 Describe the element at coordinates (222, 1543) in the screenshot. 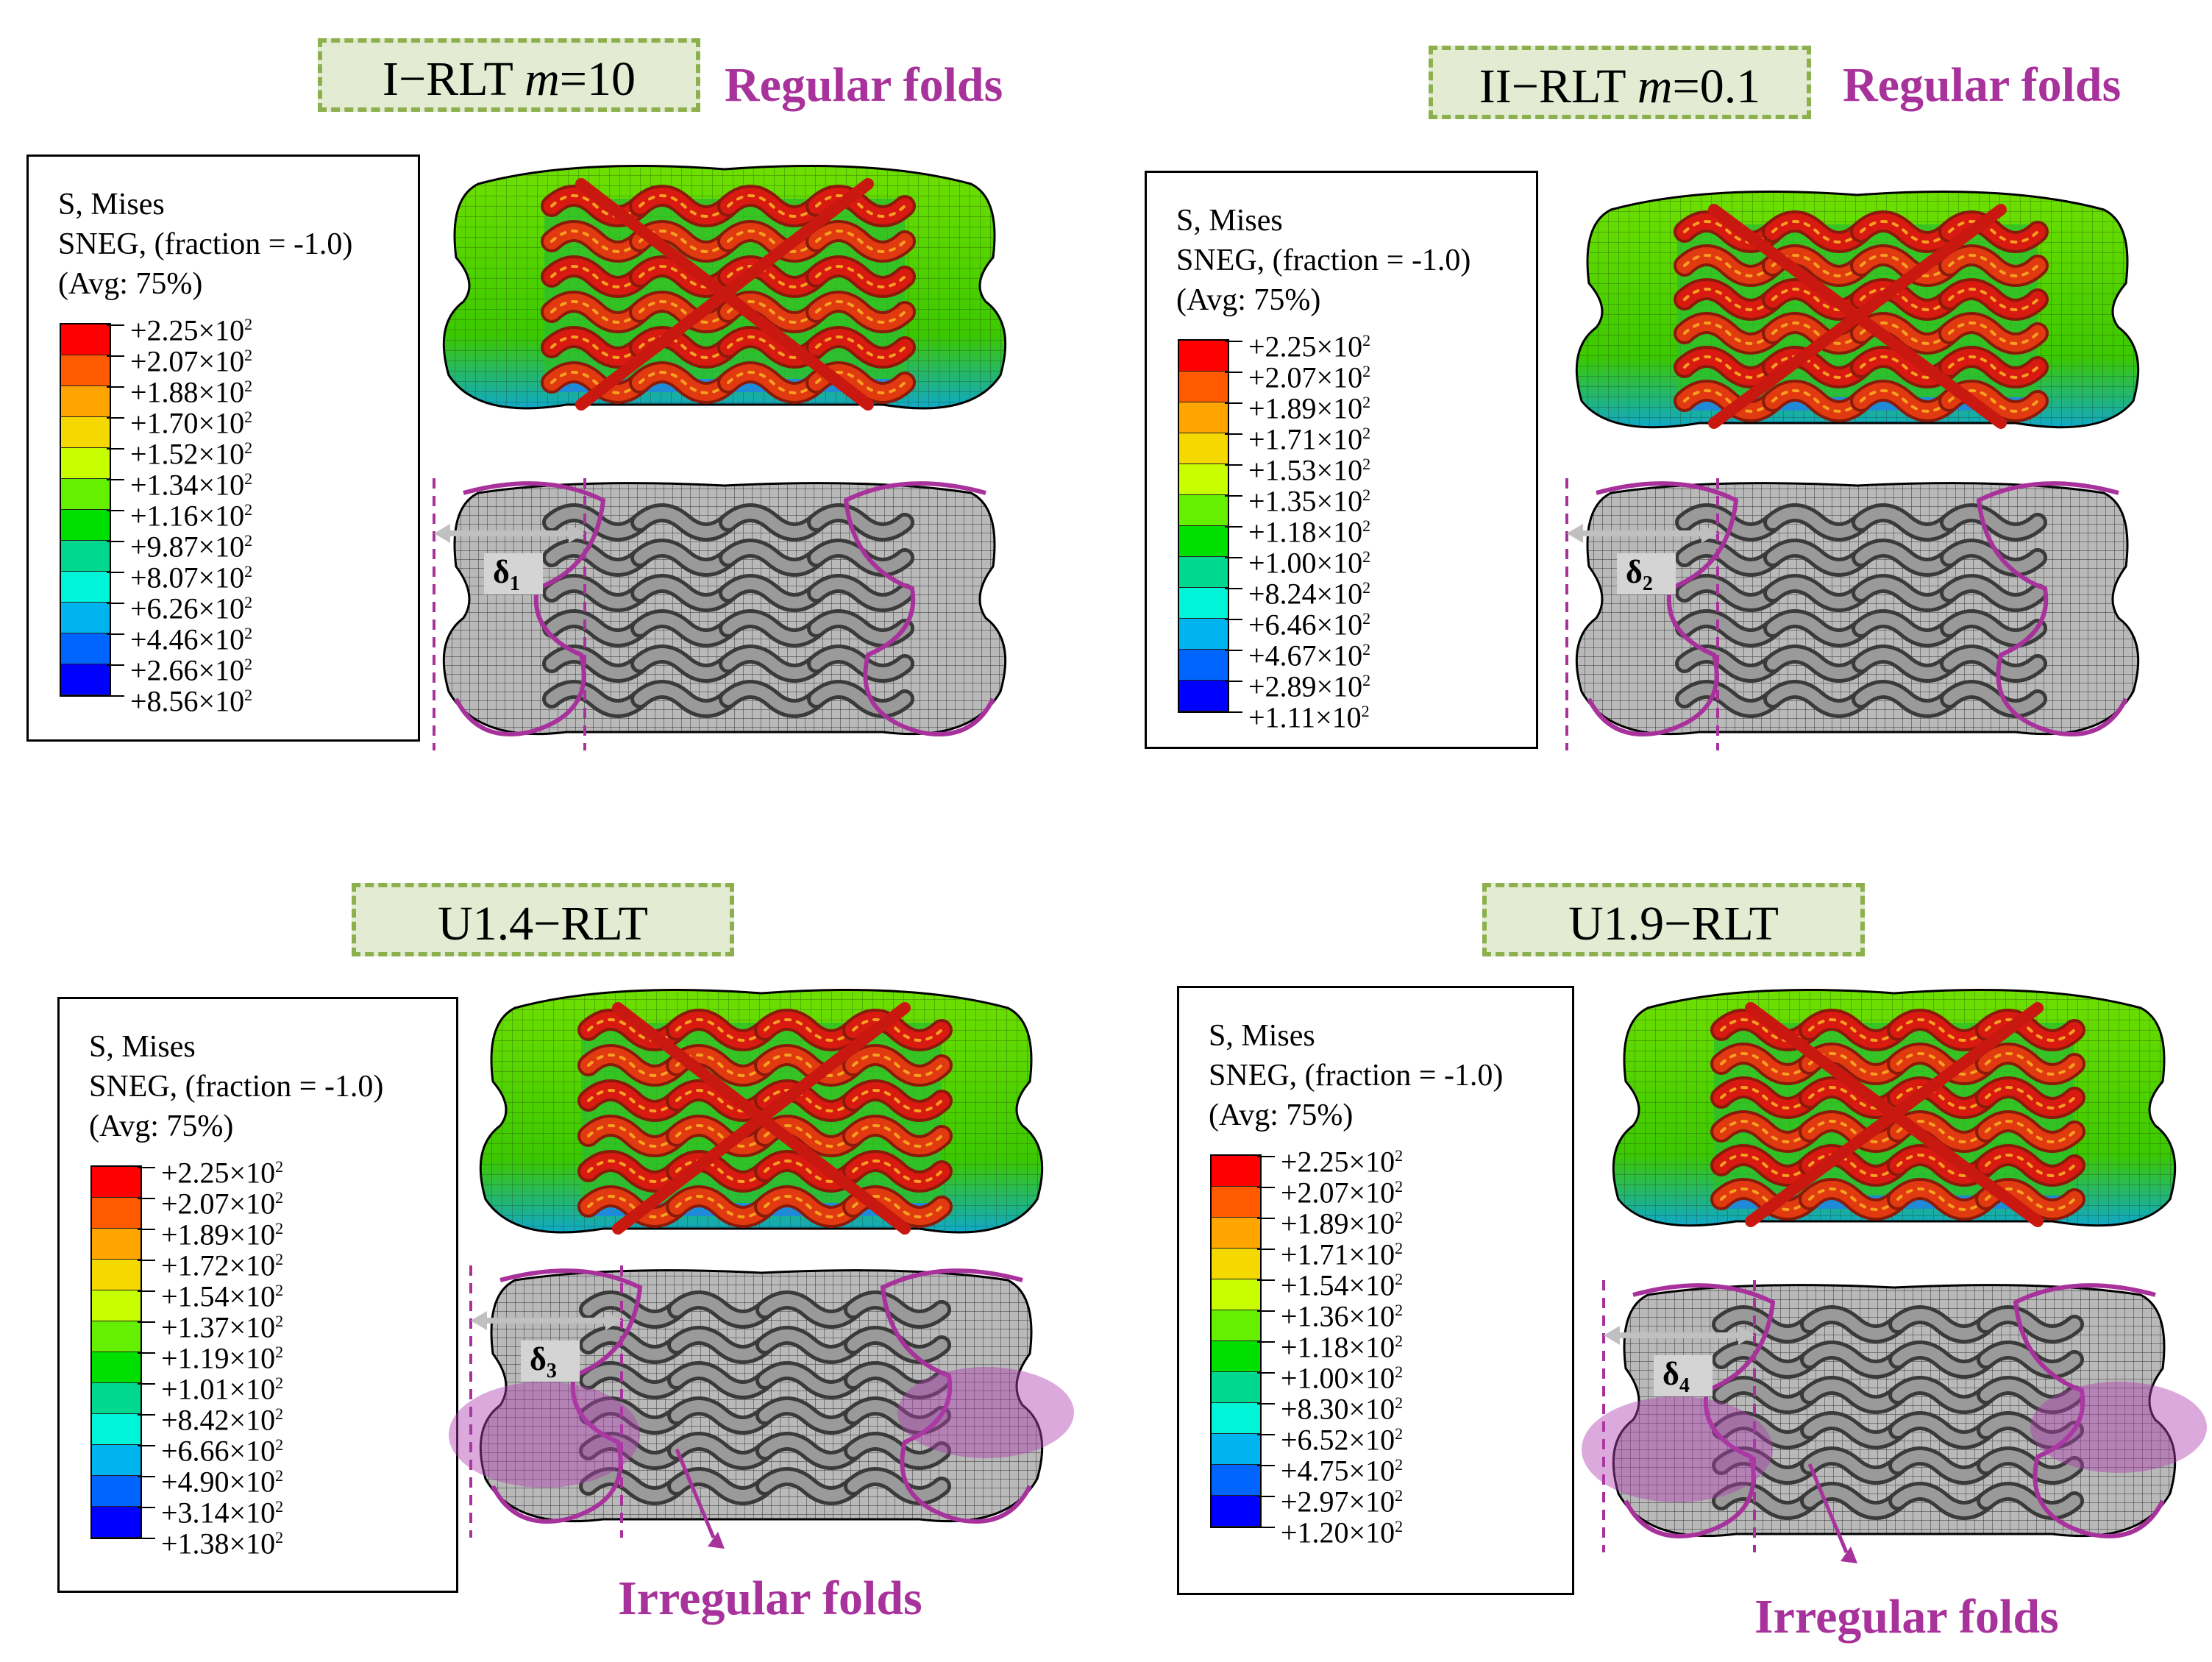

I see `legend-tick-label: +1.38×102` at that location.